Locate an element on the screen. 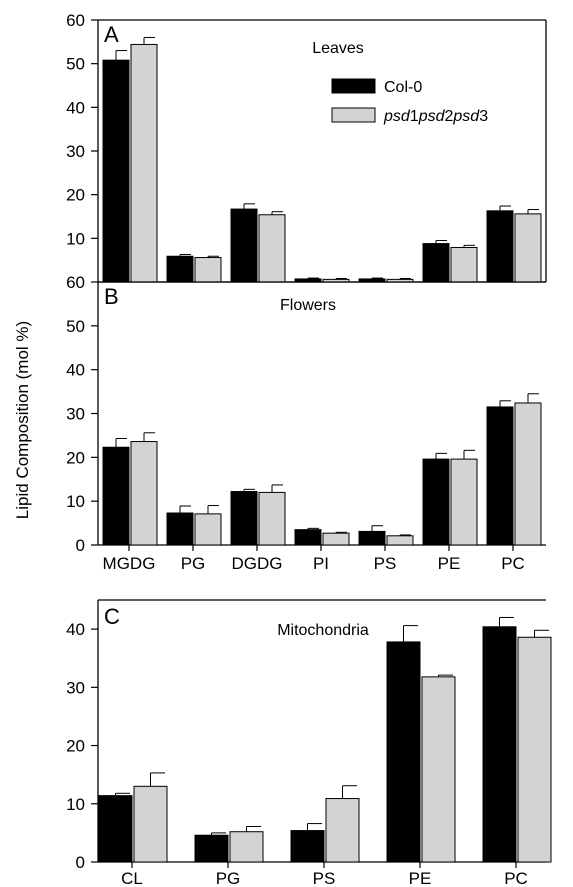 Image resolution: width=573 pixels, height=887 pixels. x-tick-label: MGDG is located at coordinates (129, 563).